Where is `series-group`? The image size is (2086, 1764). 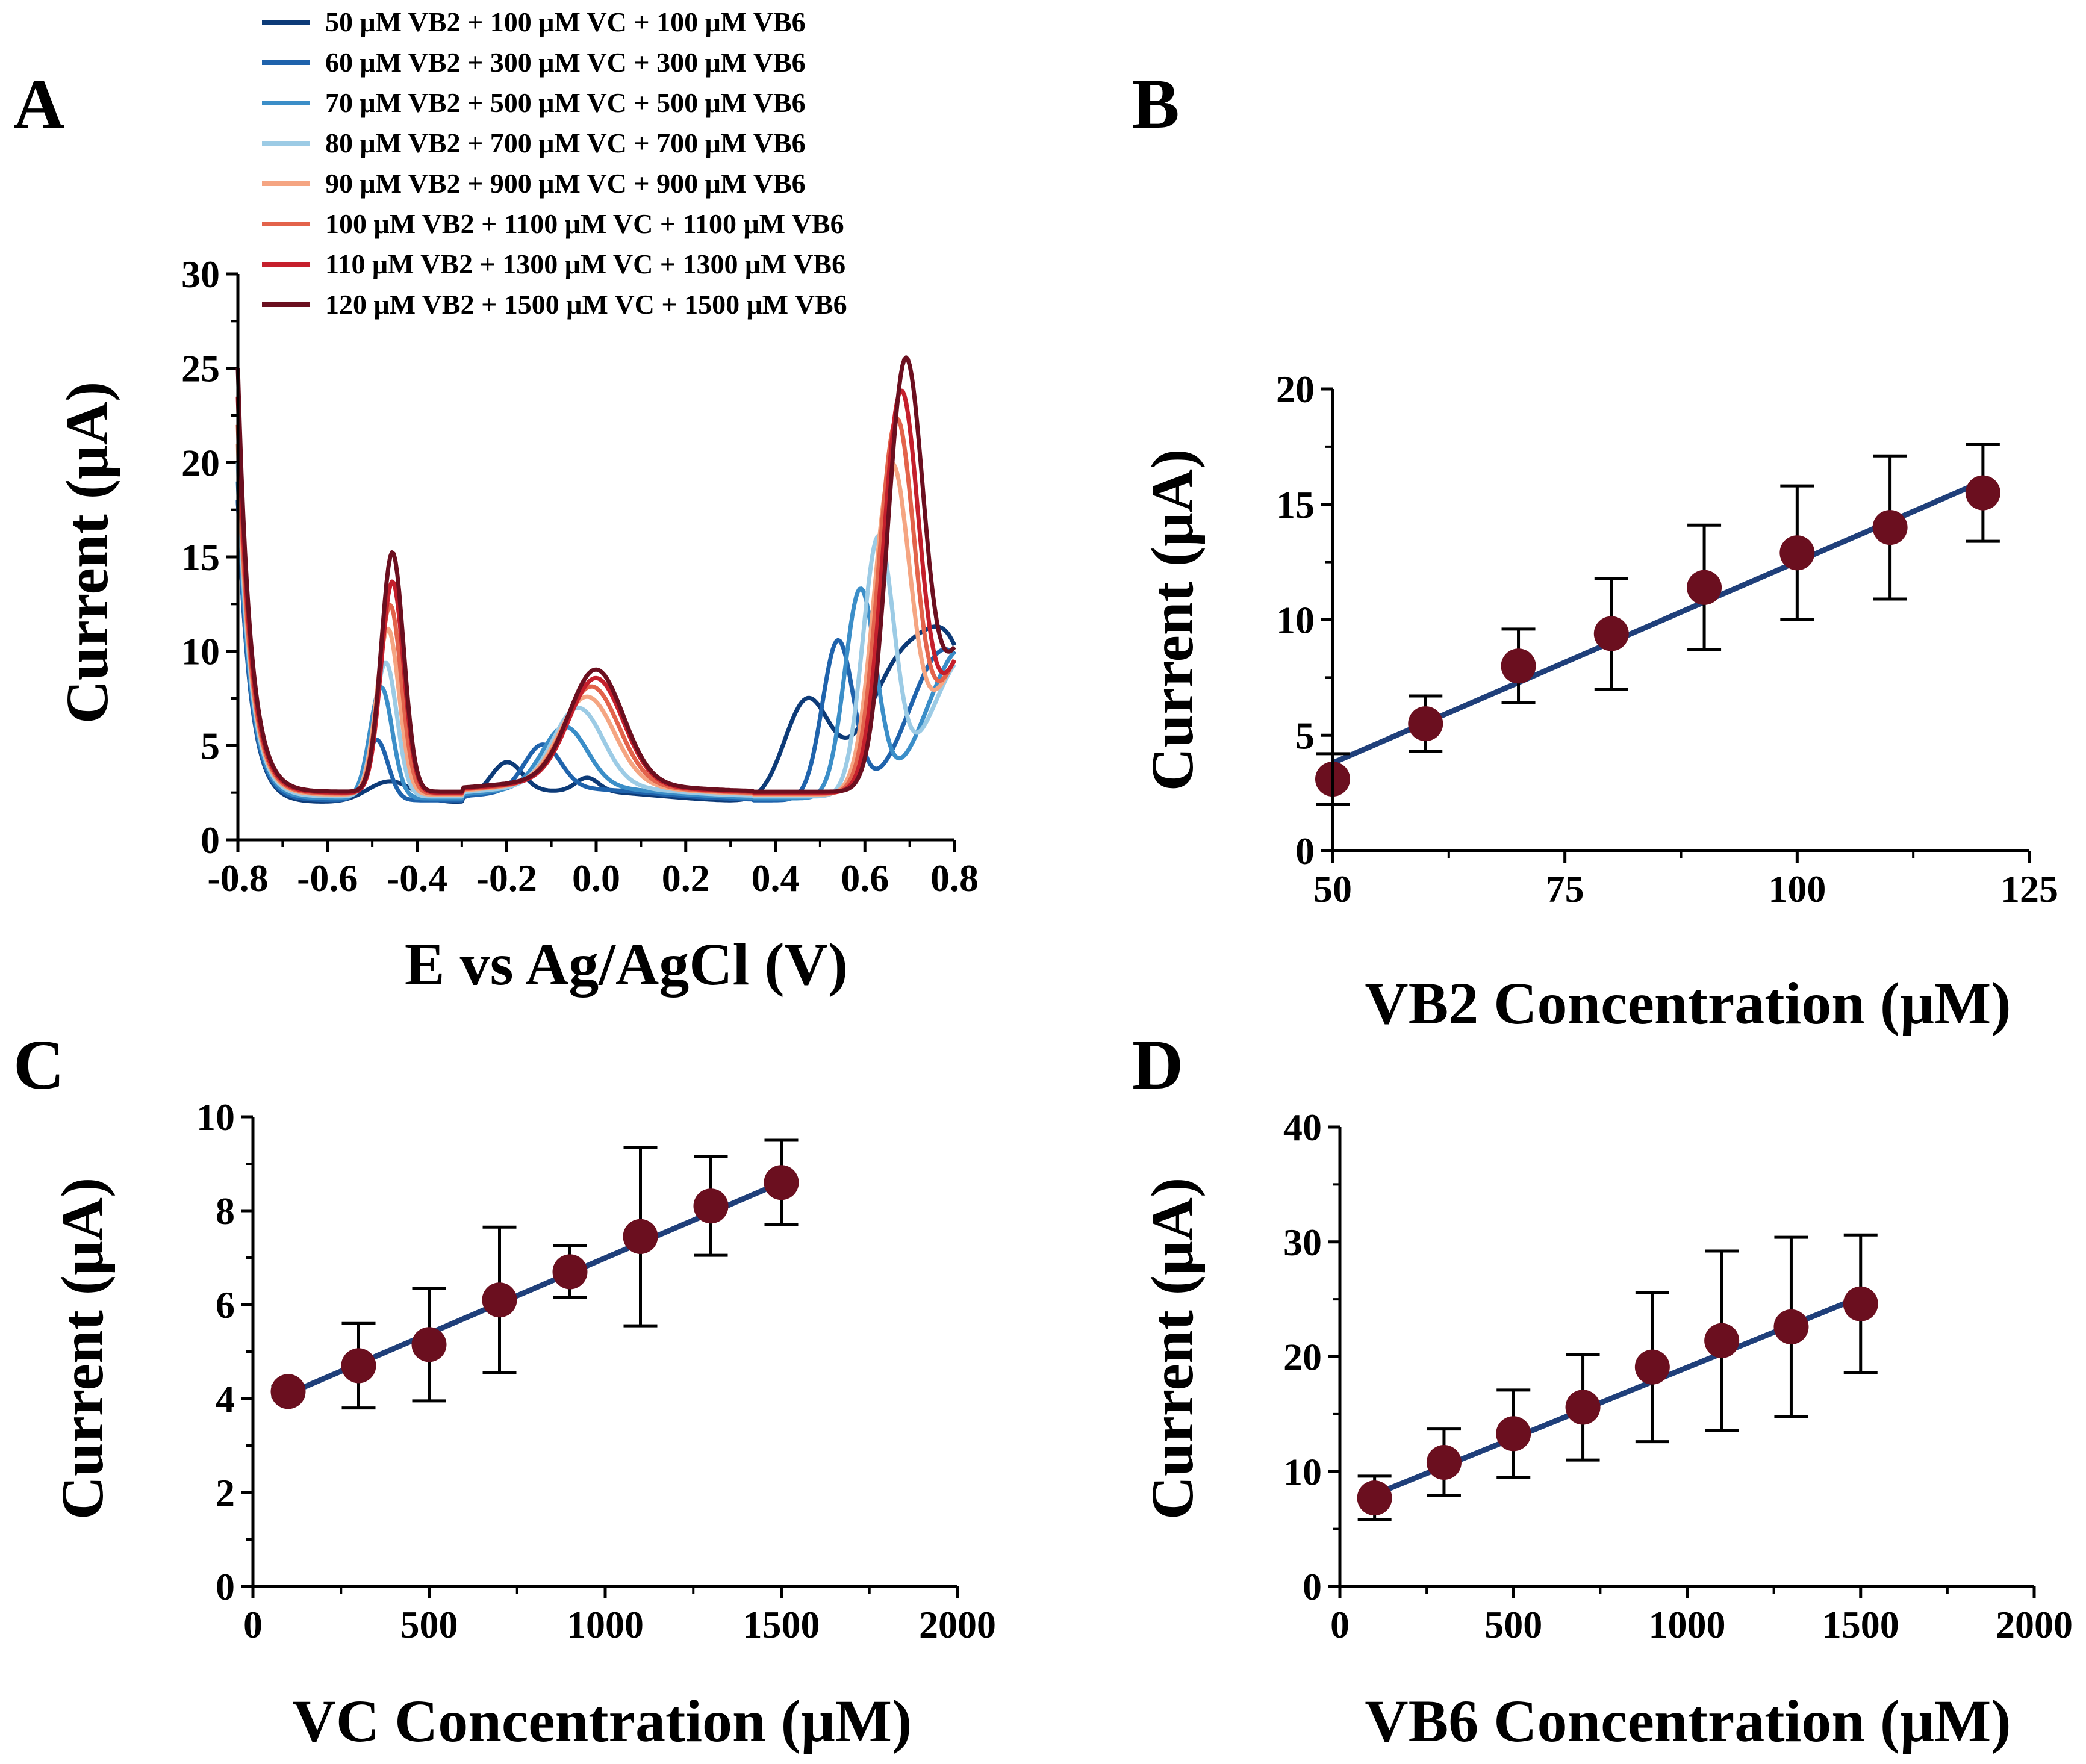
series-group is located at coordinates (596, 579).